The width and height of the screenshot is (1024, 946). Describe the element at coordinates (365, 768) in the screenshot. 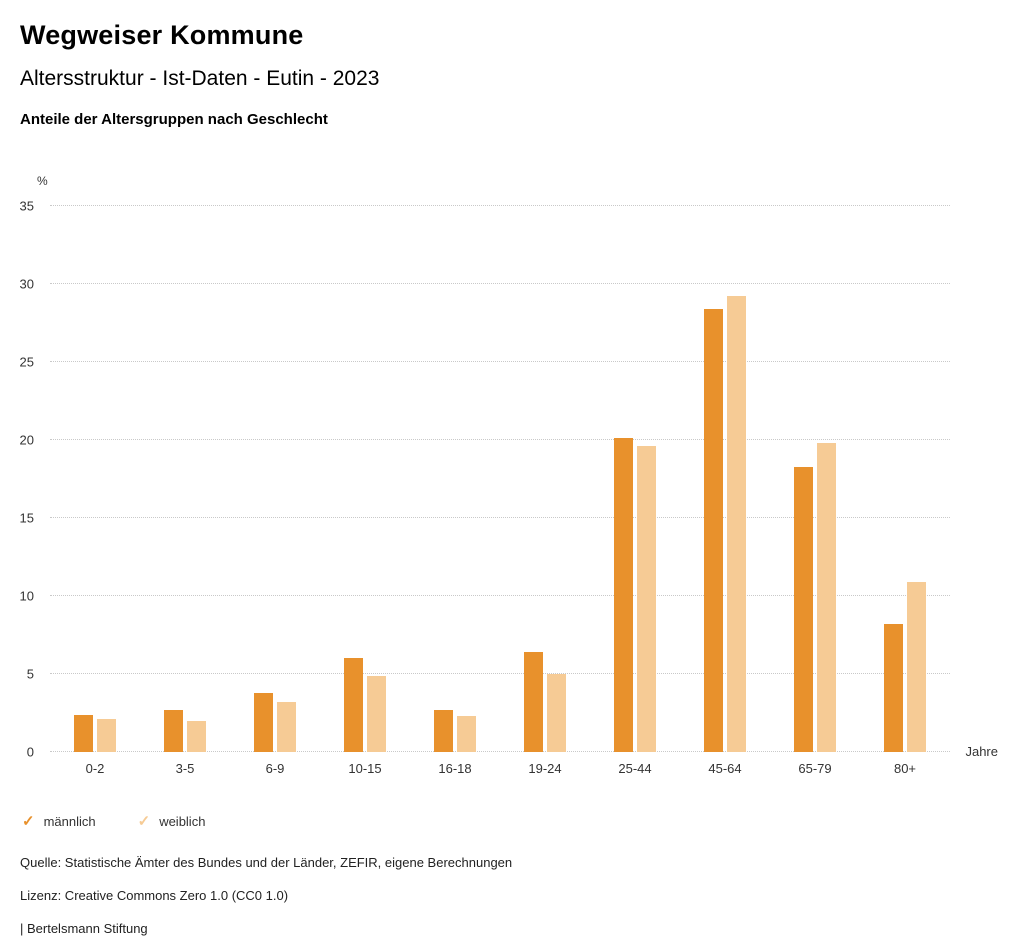

I see `x-tick-label-10-15: 10-15` at that location.